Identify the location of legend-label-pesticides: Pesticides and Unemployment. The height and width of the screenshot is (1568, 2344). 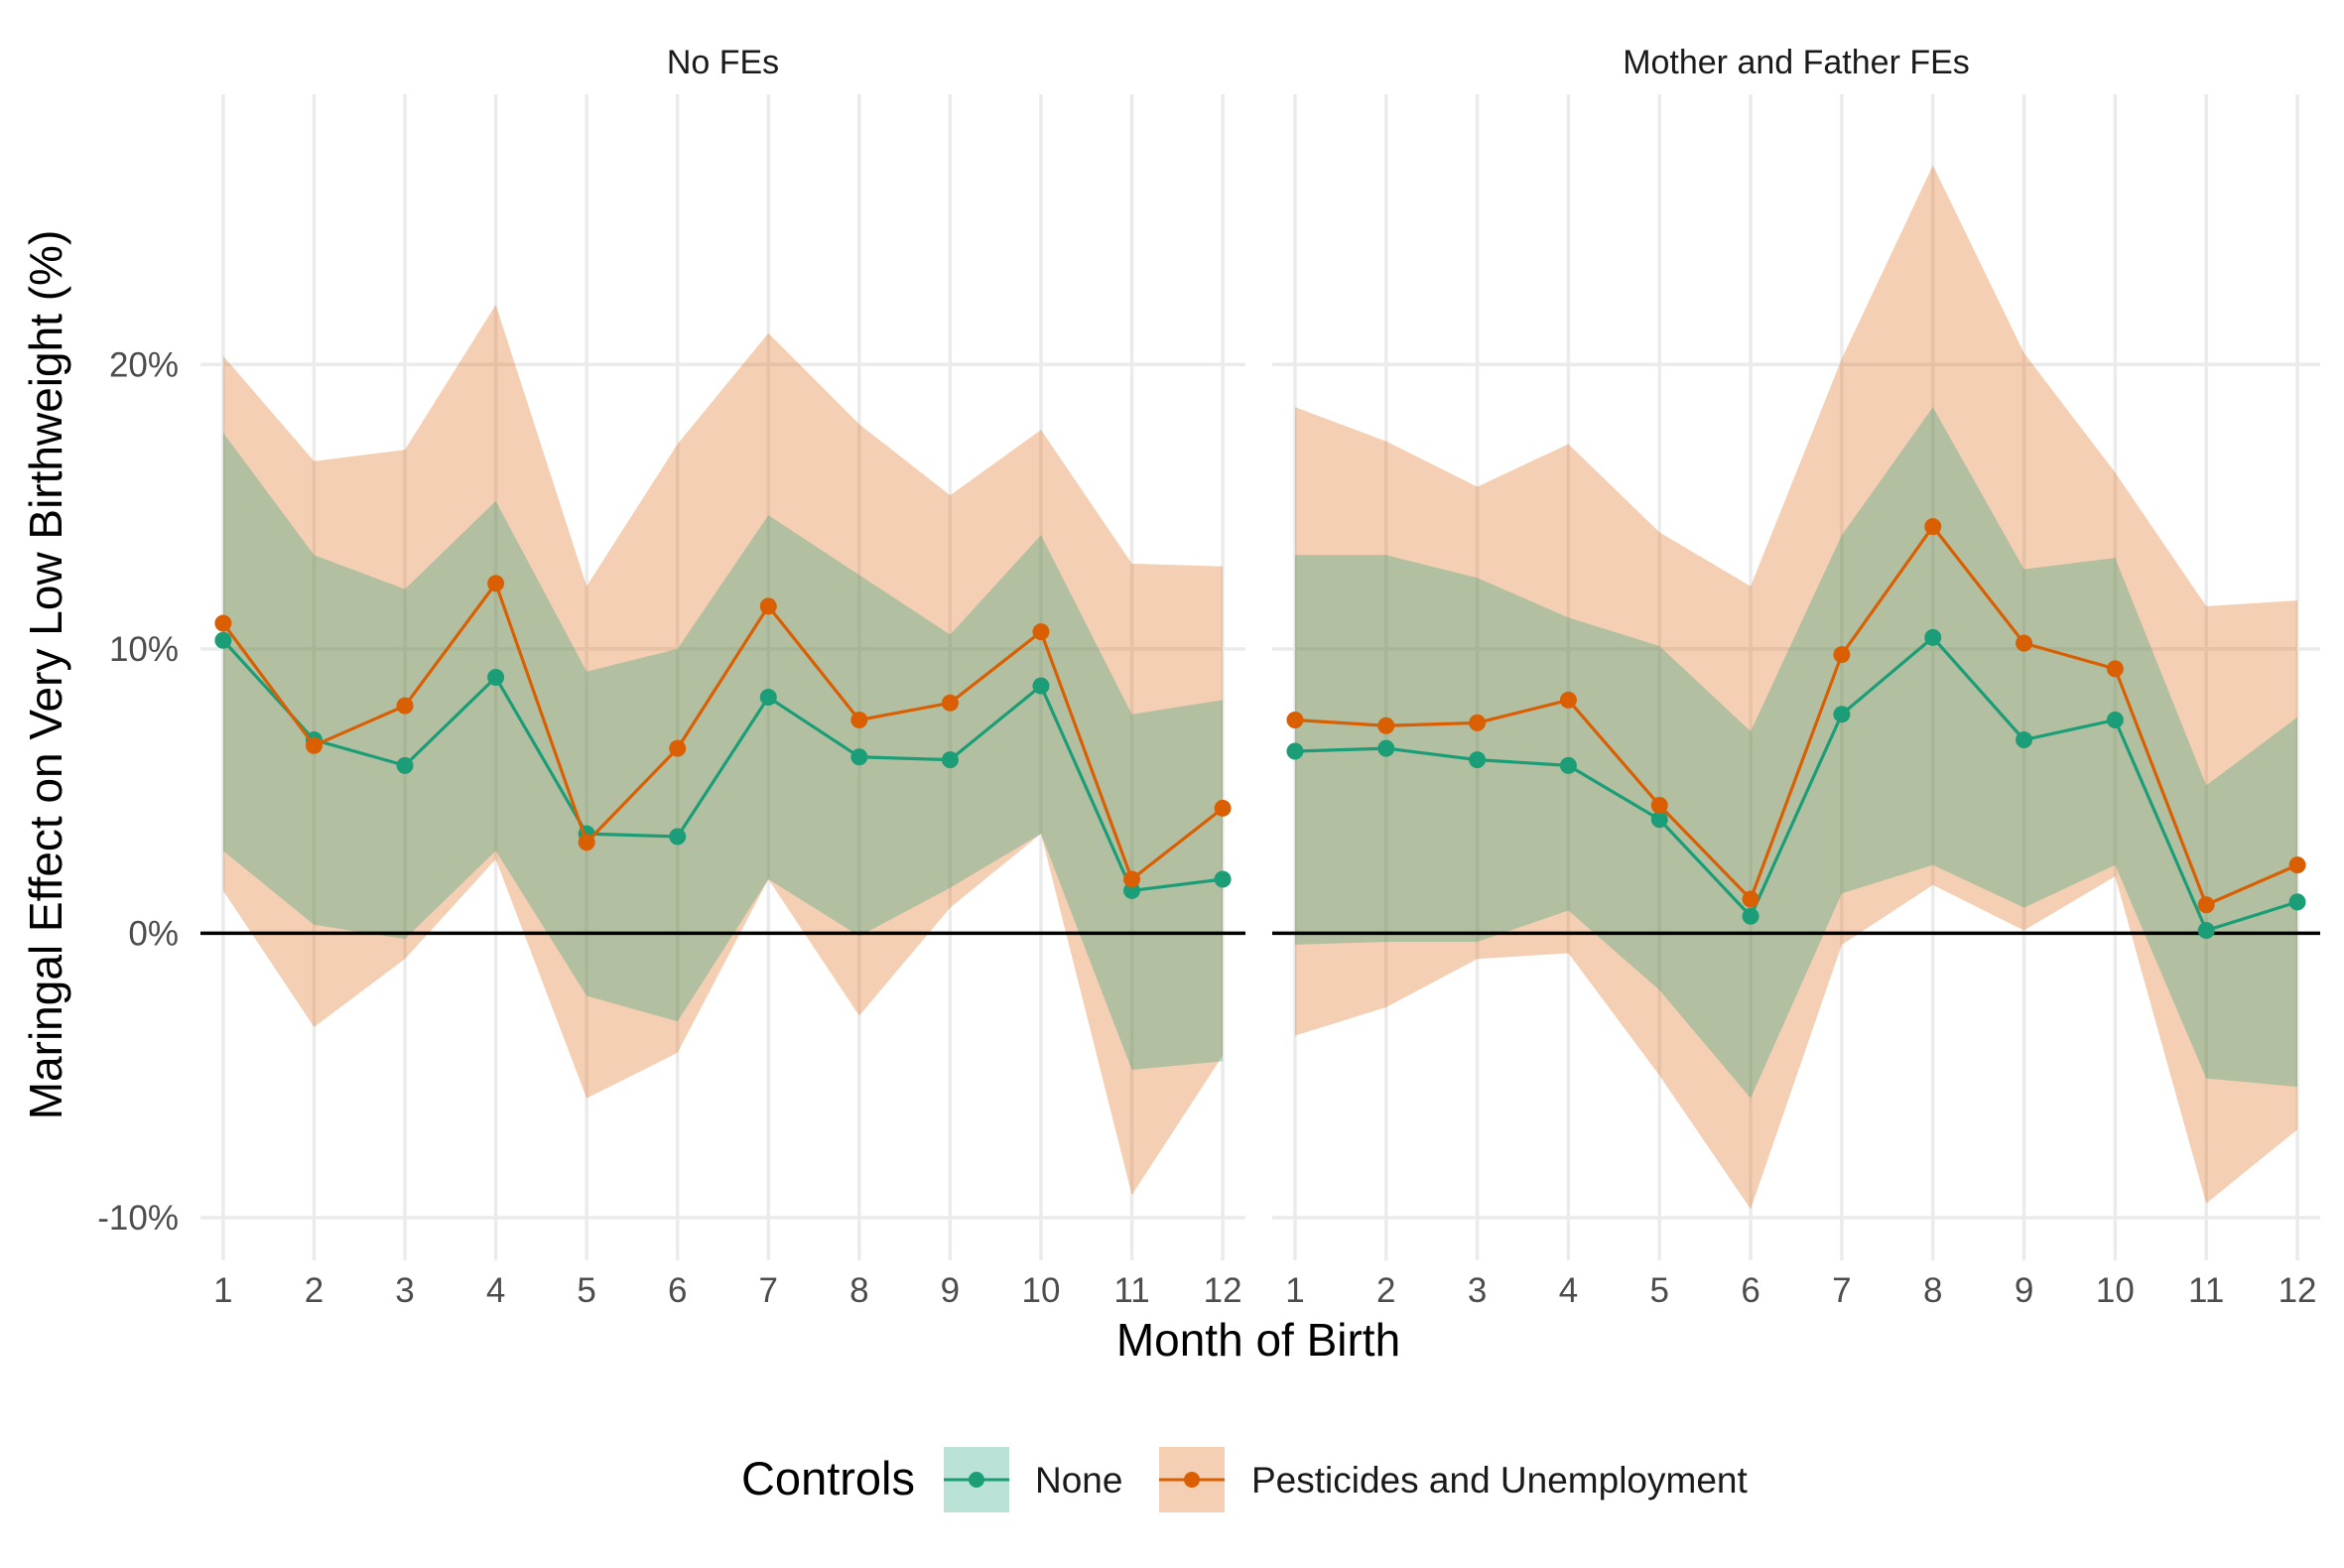
(1499, 1480).